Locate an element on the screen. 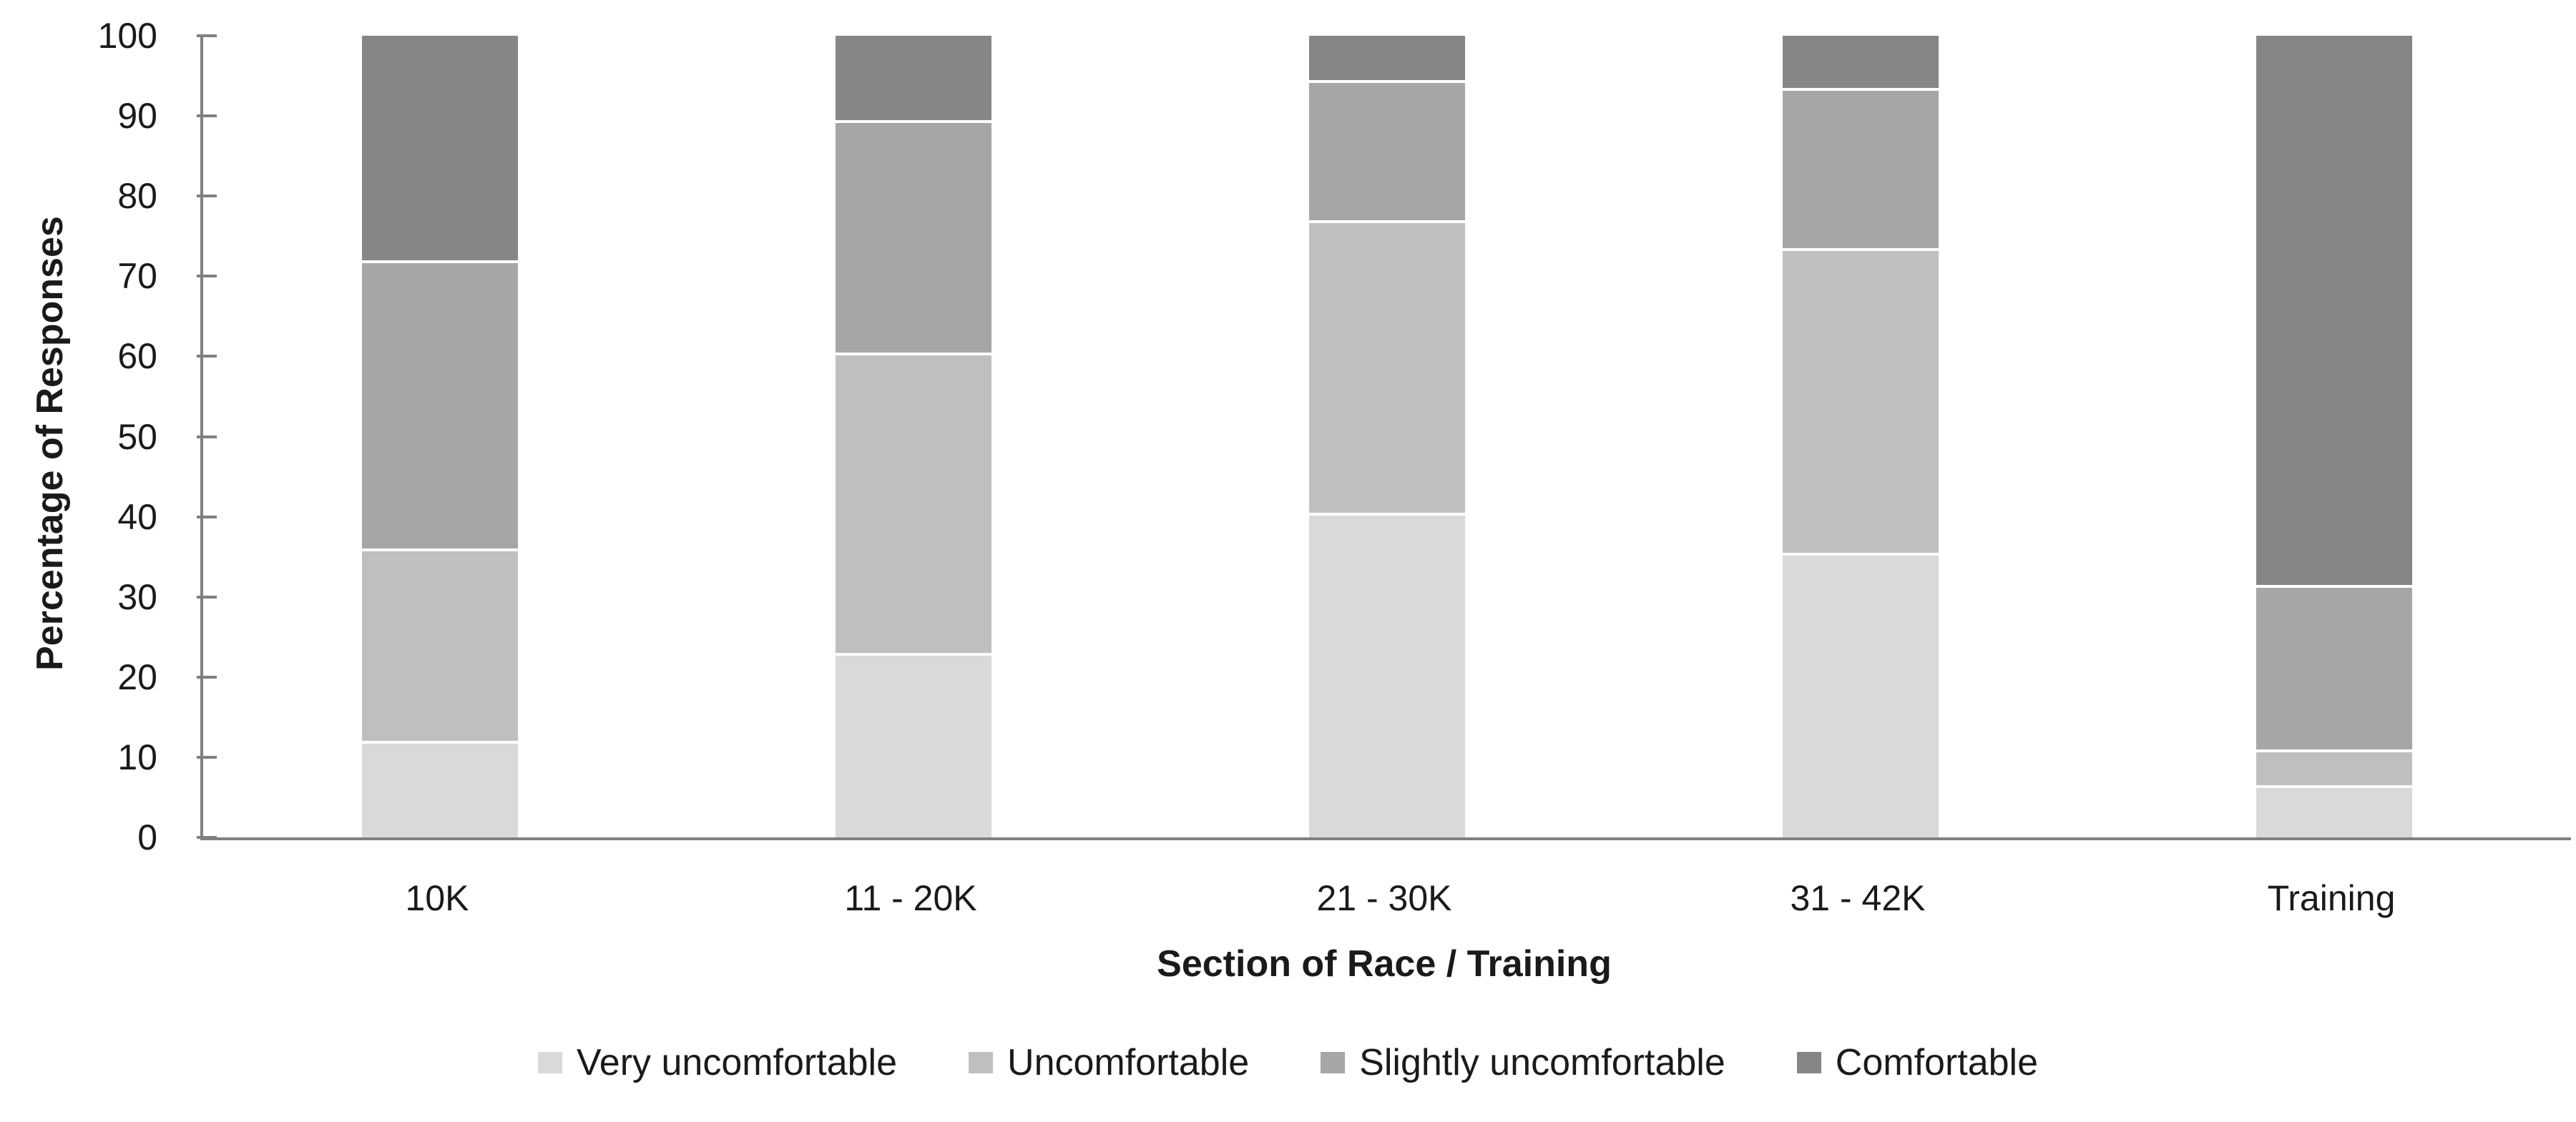  y-tick-label: 30 is located at coordinates (137, 596).